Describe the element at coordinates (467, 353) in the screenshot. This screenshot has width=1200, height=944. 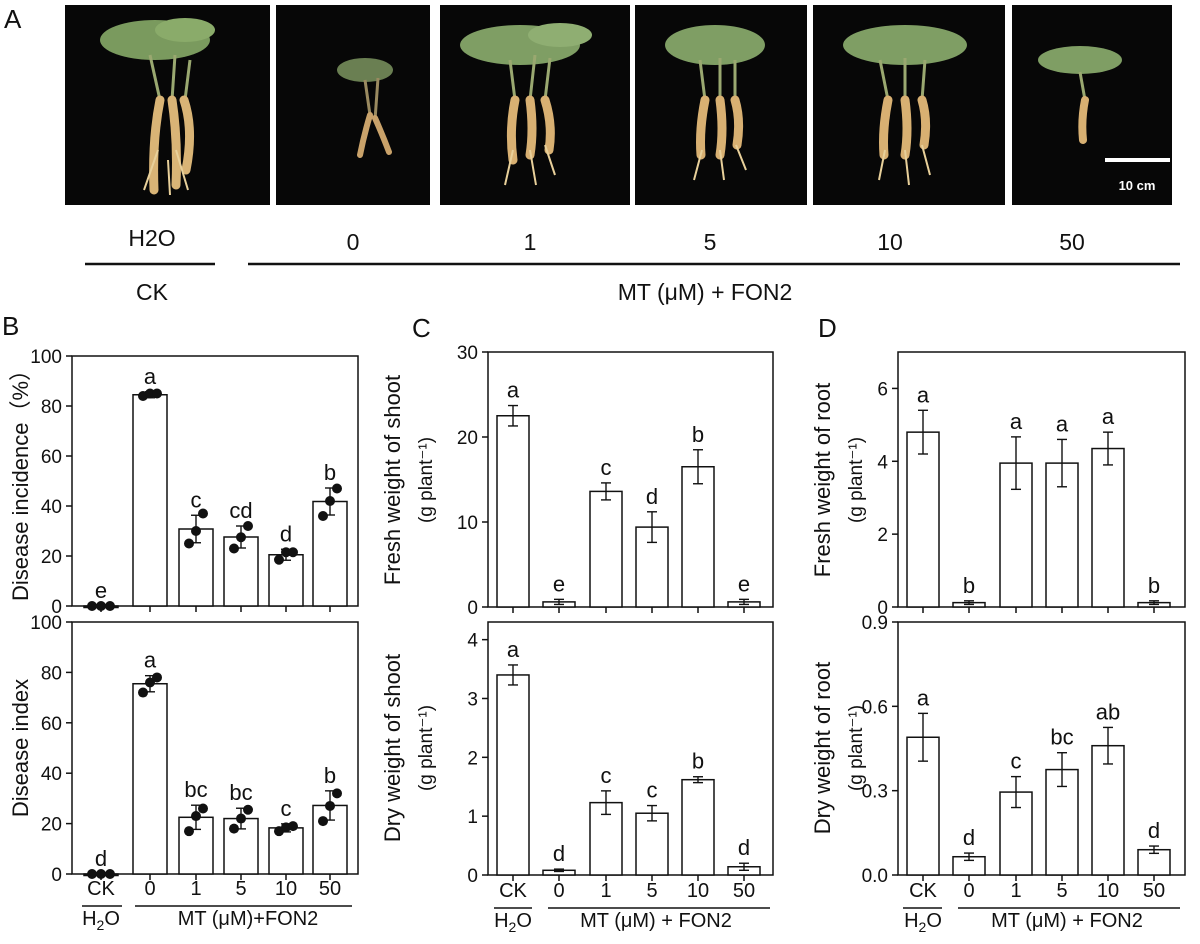
I see `y-tick-label: 30` at that location.